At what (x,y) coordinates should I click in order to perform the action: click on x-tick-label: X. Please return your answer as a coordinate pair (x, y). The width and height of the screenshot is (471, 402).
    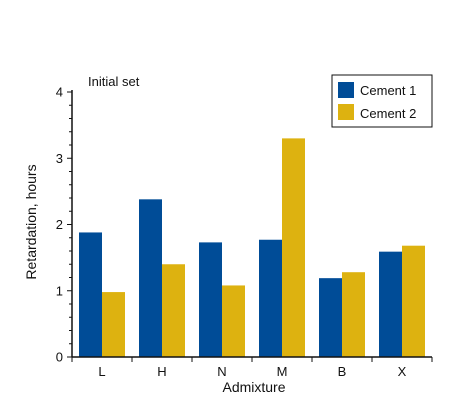
    Looking at the image, I should click on (402, 371).